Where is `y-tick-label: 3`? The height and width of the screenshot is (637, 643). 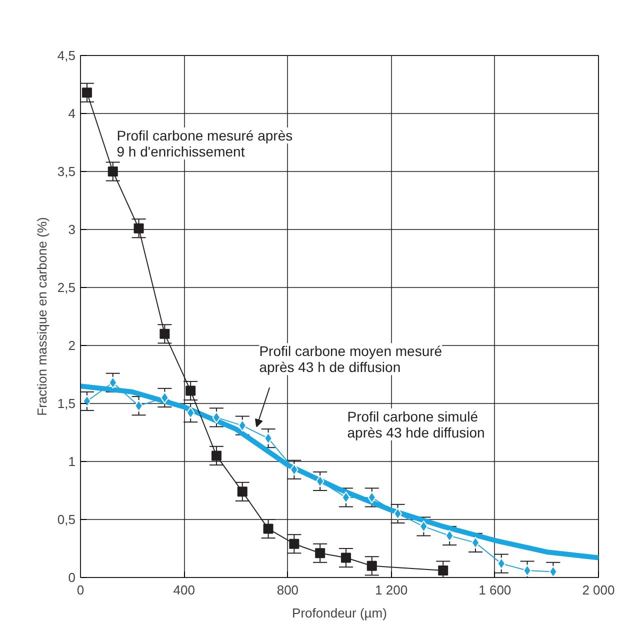 y-tick-label: 3 is located at coordinates (72, 229).